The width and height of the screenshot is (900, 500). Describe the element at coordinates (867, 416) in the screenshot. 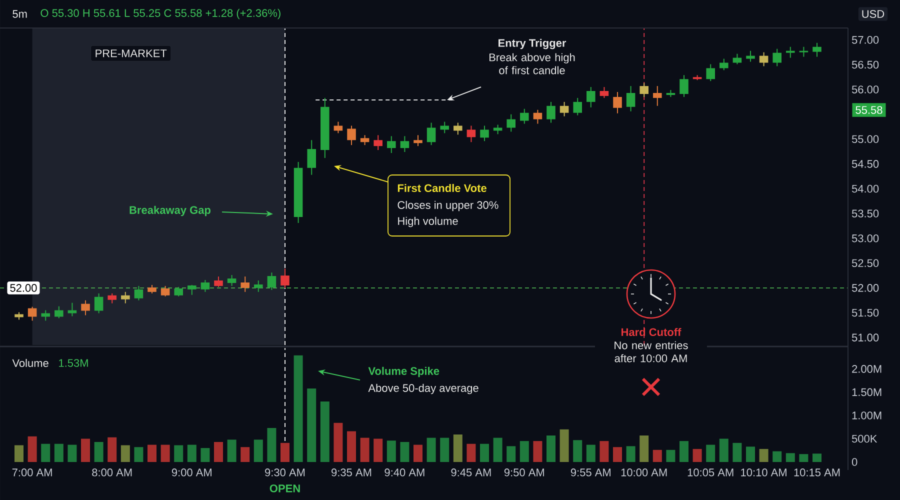

I see `y-tick-label: 1.00M` at that location.